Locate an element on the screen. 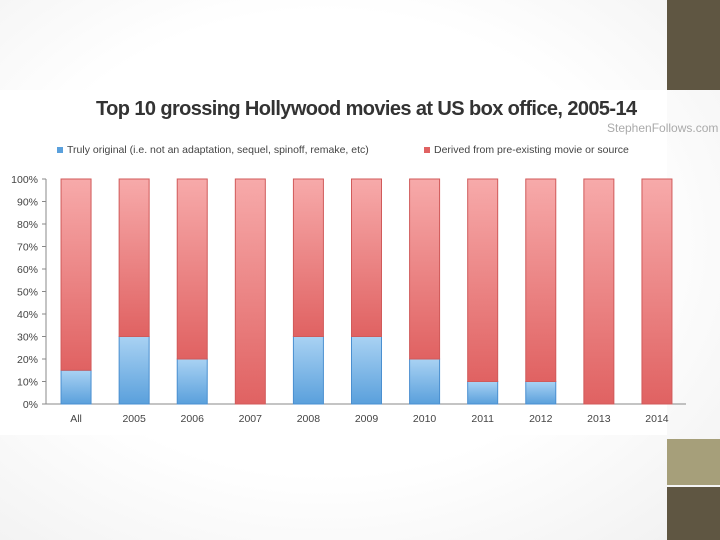 The width and height of the screenshot is (720, 540). x-tick-label: 2011 is located at coordinates (482, 419).